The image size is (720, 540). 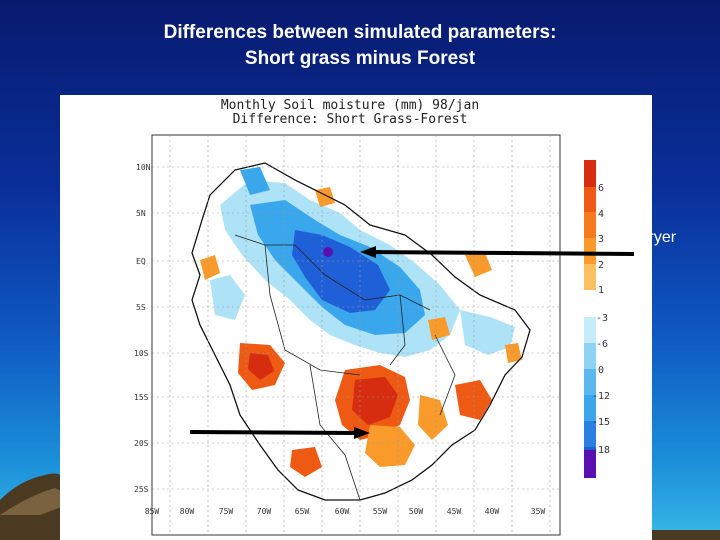 I want to click on colorbar-label: 4, so click(x=601, y=214).